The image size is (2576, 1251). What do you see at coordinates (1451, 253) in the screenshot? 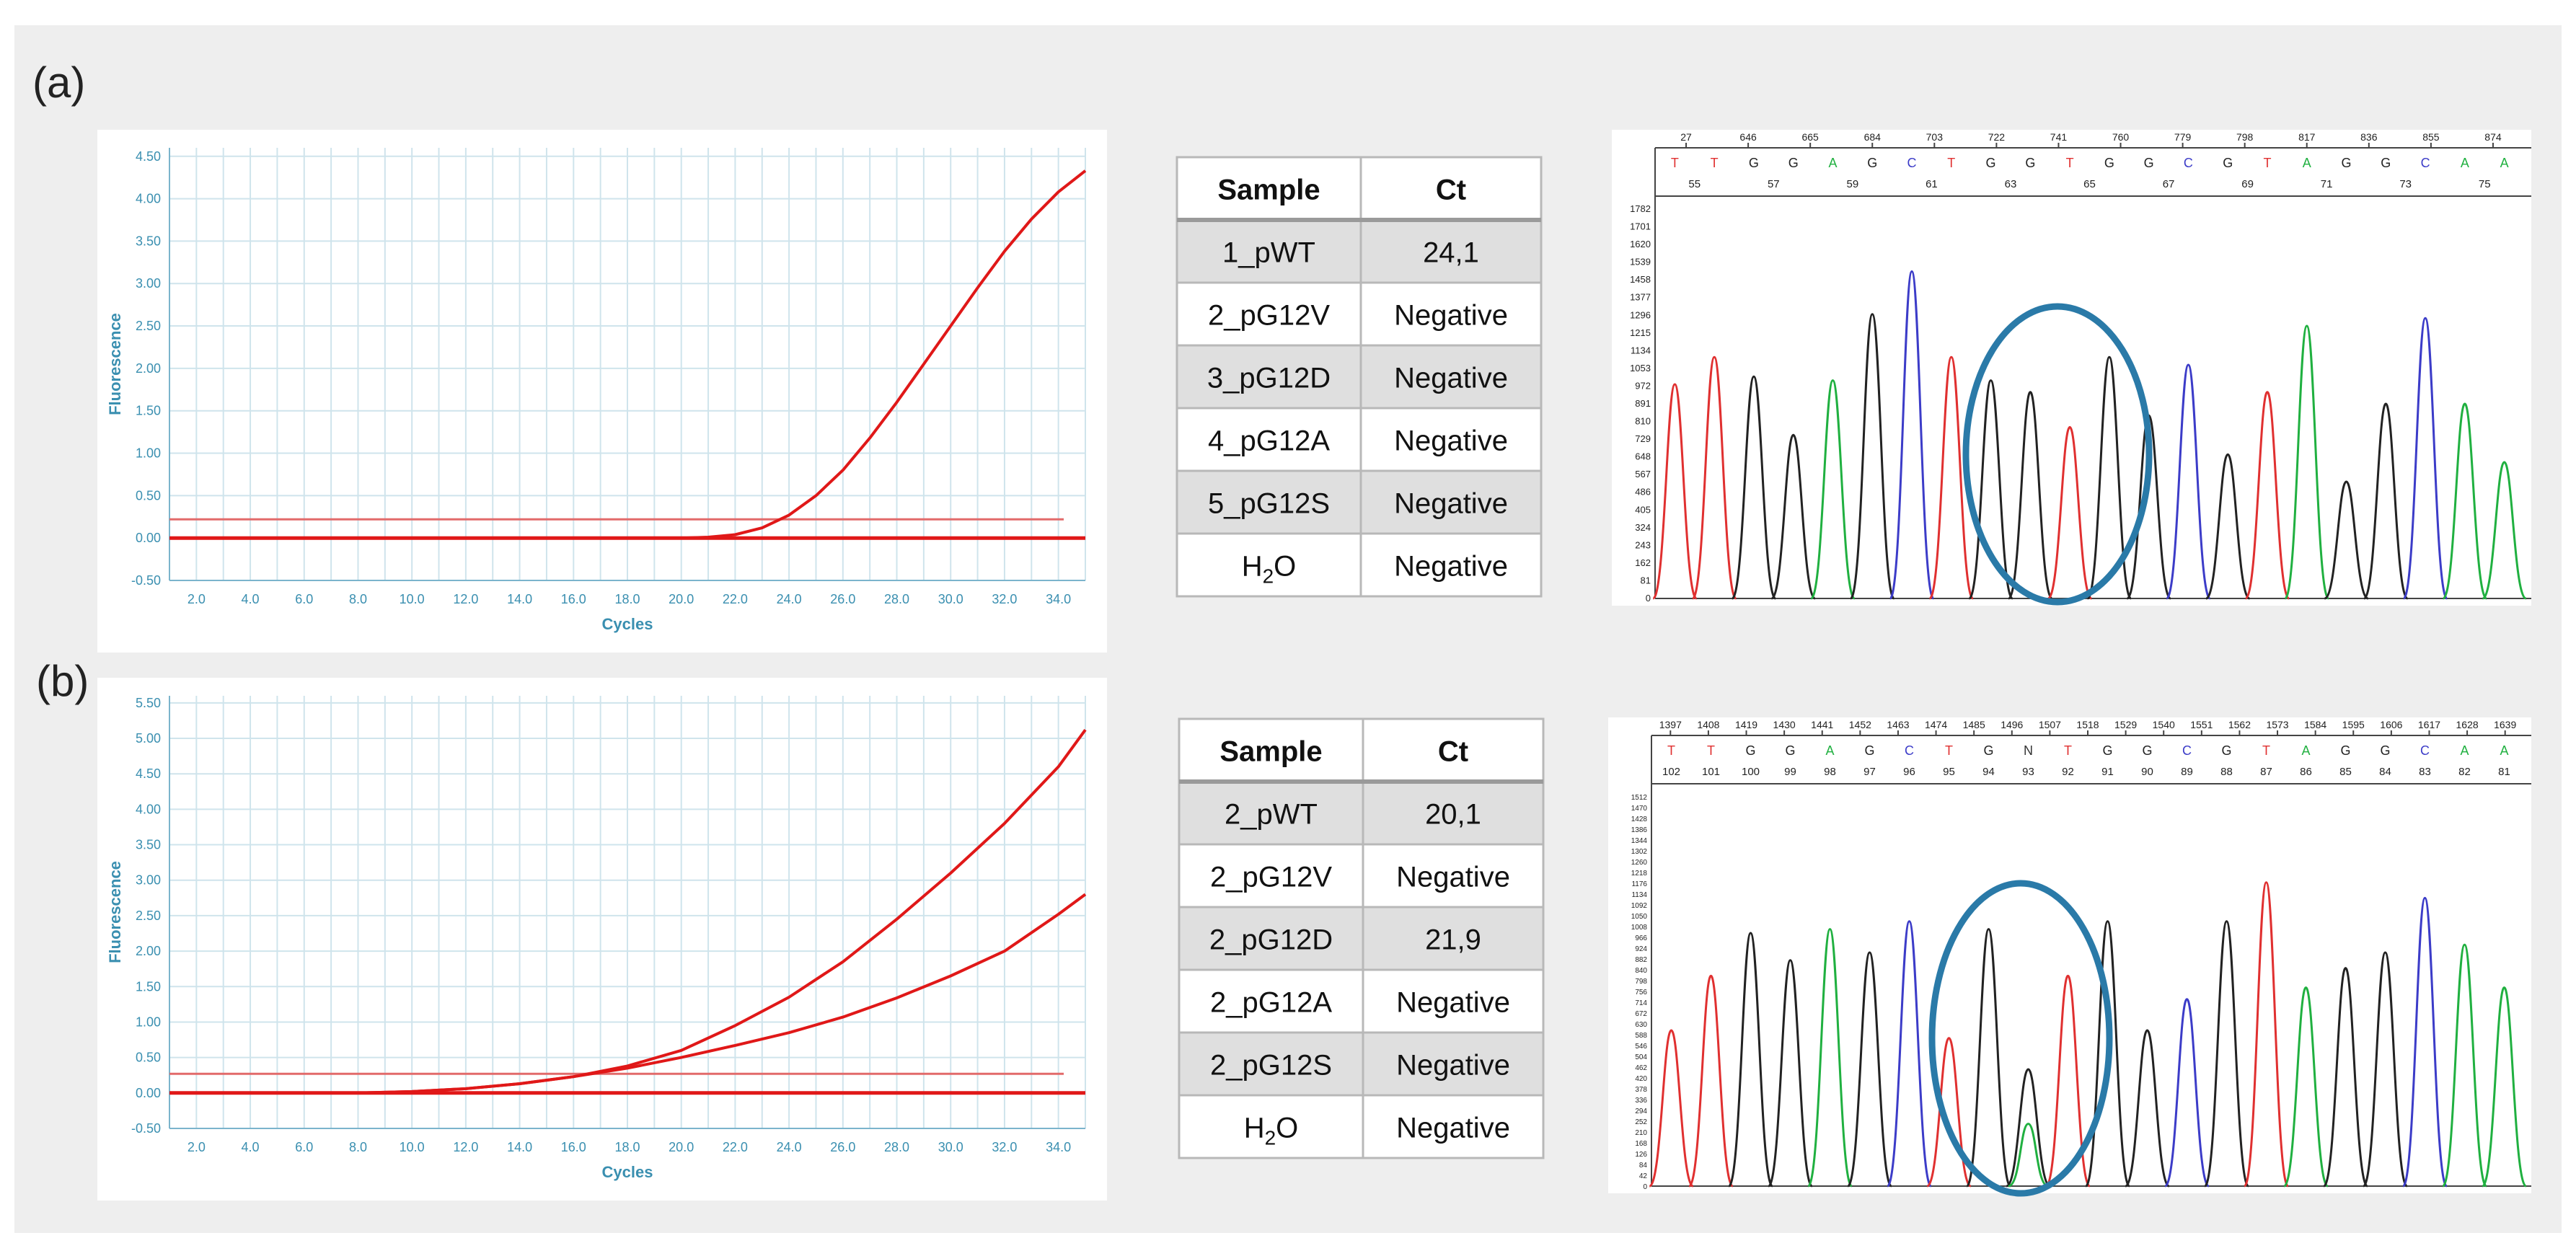
I see `ct-cell: 24,1` at bounding box center [1451, 253].